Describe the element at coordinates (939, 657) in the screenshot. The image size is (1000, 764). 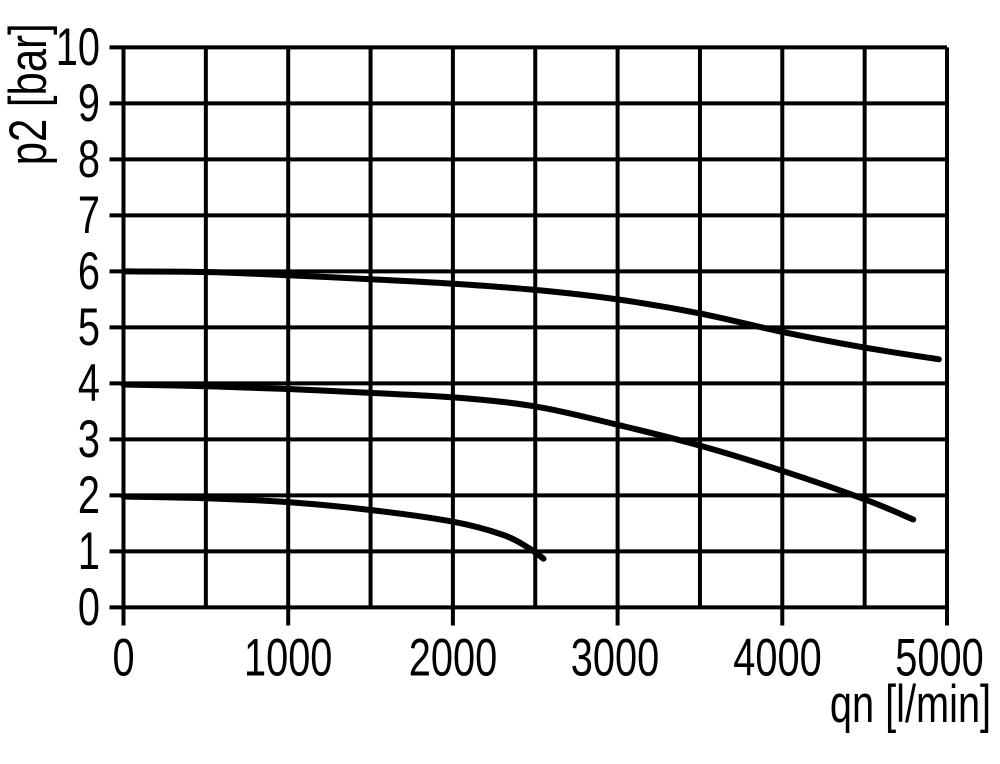
I see `svg-text: 5000` at that location.